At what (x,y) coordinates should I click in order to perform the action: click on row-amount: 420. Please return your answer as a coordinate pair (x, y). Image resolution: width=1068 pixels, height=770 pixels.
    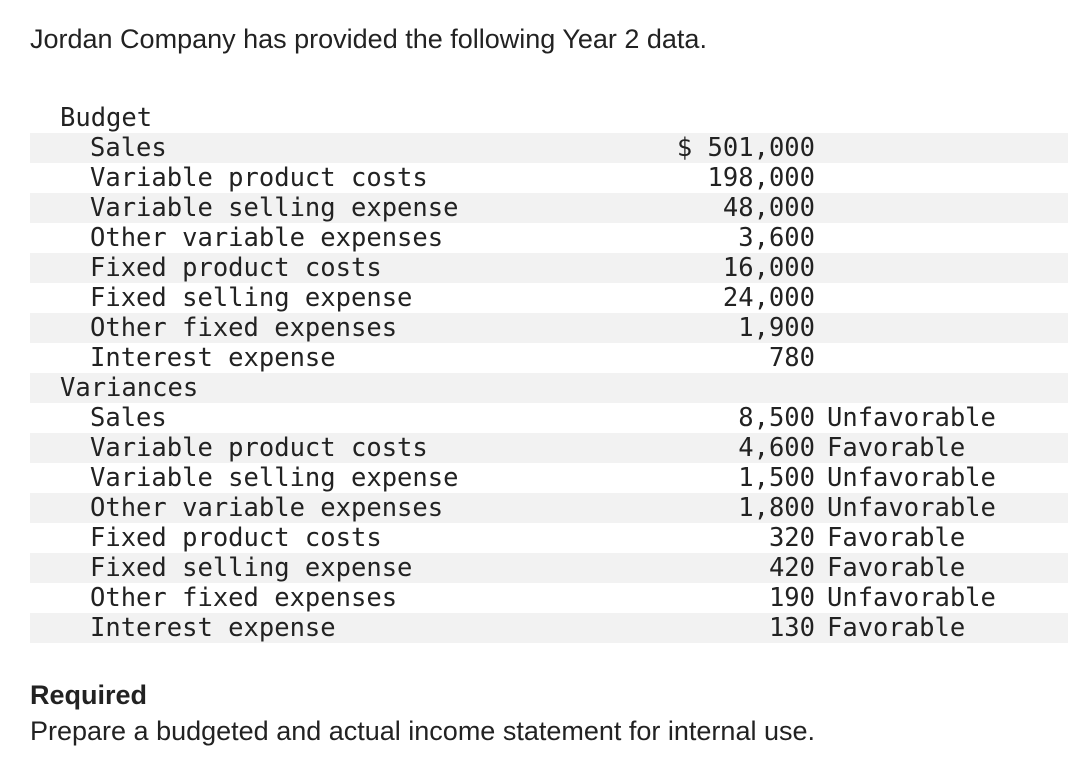
    Looking at the image, I should click on (791, 568).